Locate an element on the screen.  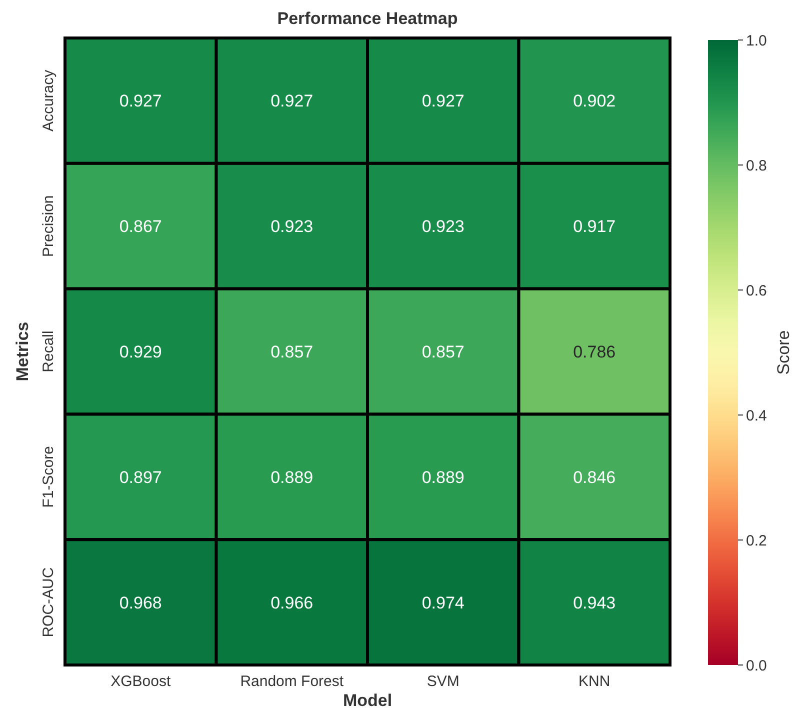
y-axis-title: Metrics is located at coordinates (22, 352).